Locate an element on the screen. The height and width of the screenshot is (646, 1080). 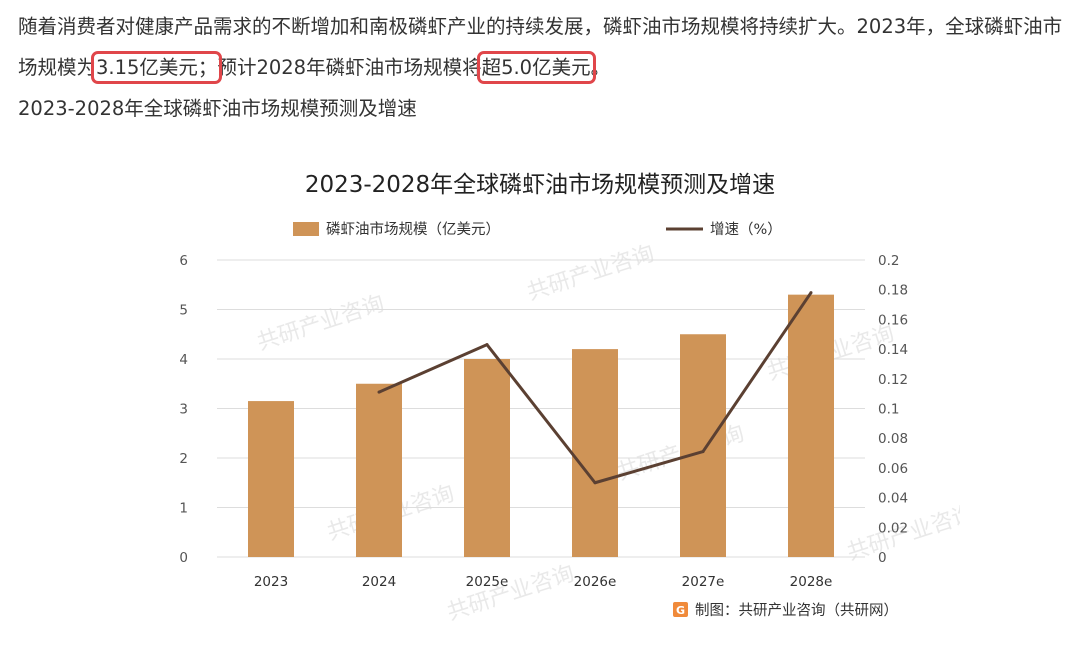
y-left-tick-label: 0 is located at coordinates (183, 558).